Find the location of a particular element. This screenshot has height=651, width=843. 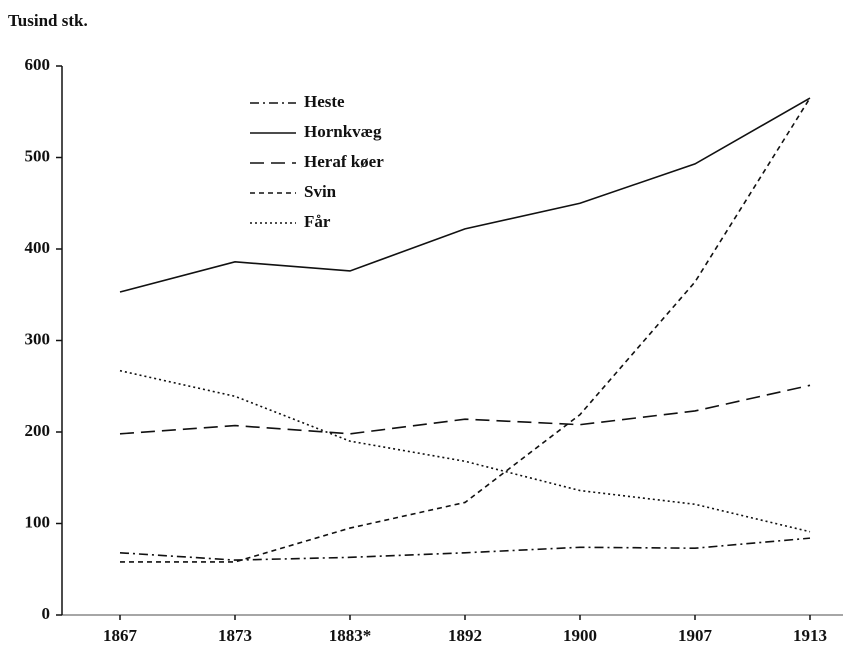

y-axis-label: Tusind stk. is located at coordinates (48, 20).